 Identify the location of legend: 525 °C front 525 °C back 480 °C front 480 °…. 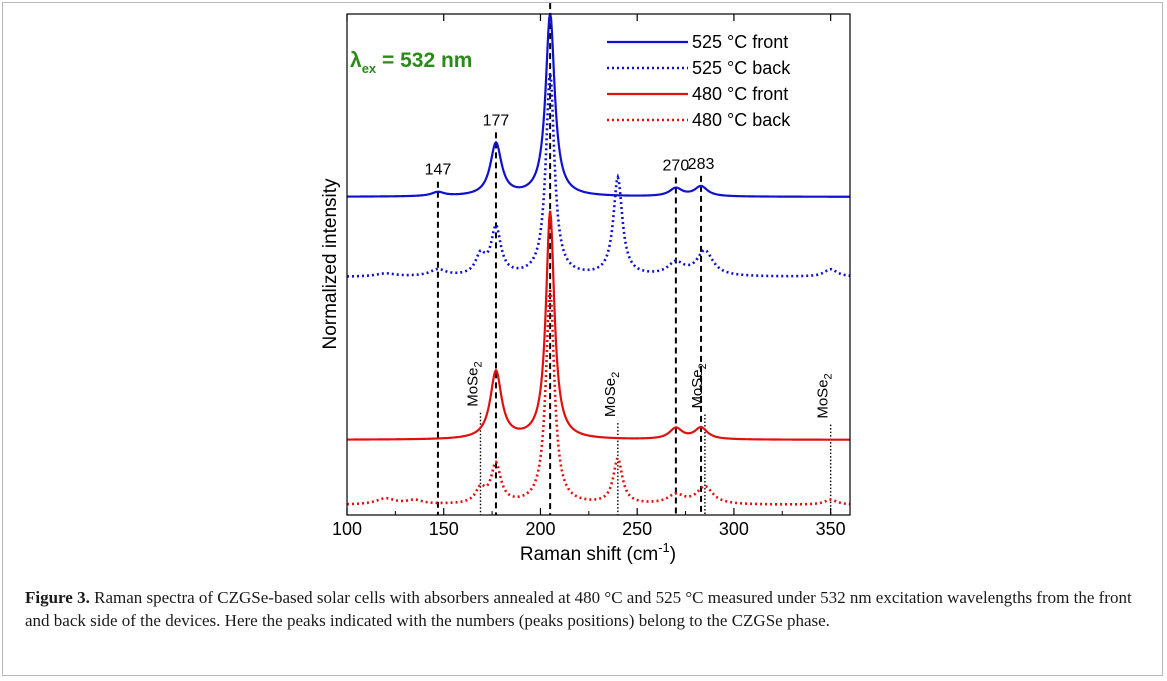
(699, 81).